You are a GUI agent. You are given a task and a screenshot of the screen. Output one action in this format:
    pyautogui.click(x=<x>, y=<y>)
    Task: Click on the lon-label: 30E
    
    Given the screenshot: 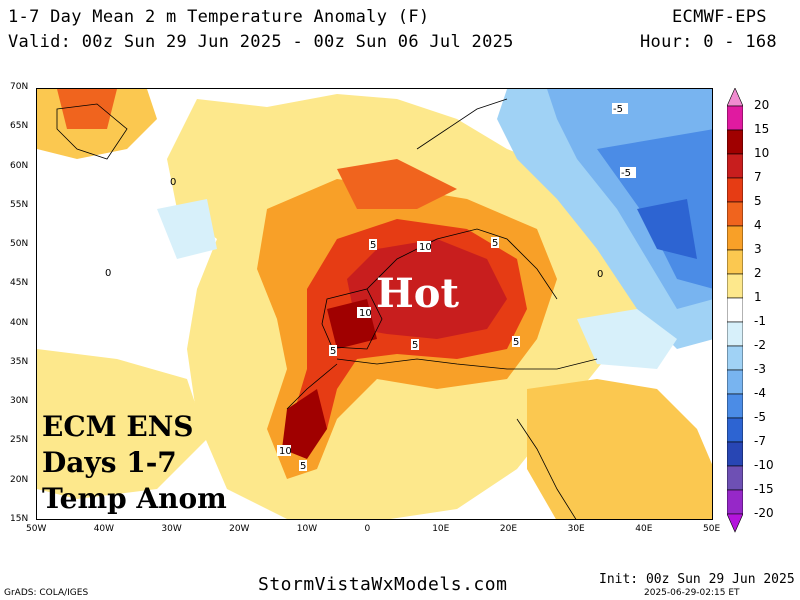 What is the action you would take?
    pyautogui.click(x=576, y=529)
    